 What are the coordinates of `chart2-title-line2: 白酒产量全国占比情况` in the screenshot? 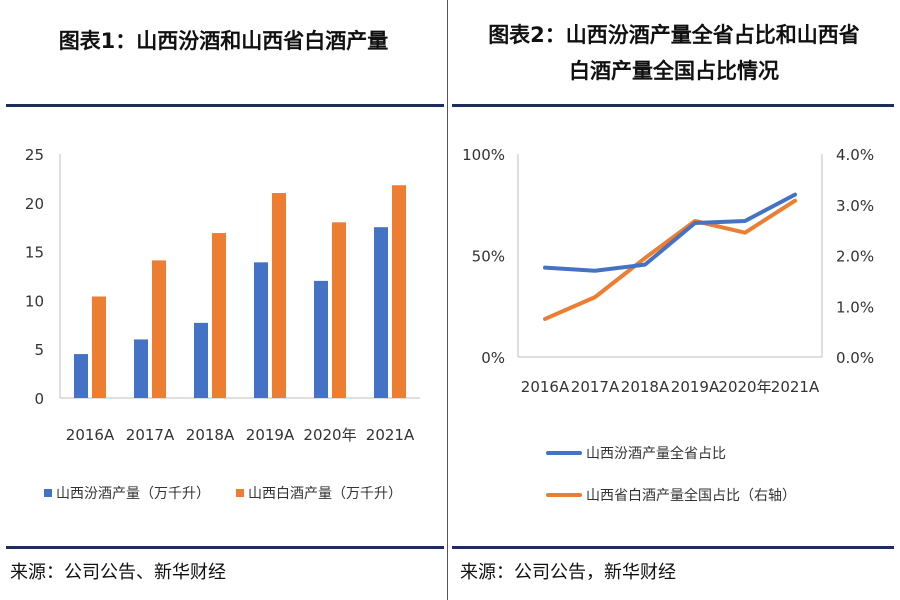 It's located at (674, 71).